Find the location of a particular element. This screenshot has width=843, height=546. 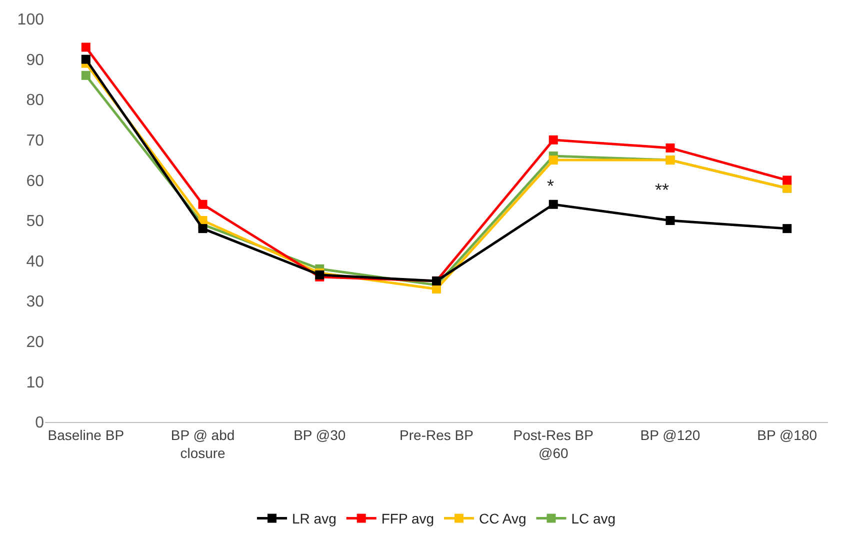

y-tick-label: 70 is located at coordinates (35, 141).